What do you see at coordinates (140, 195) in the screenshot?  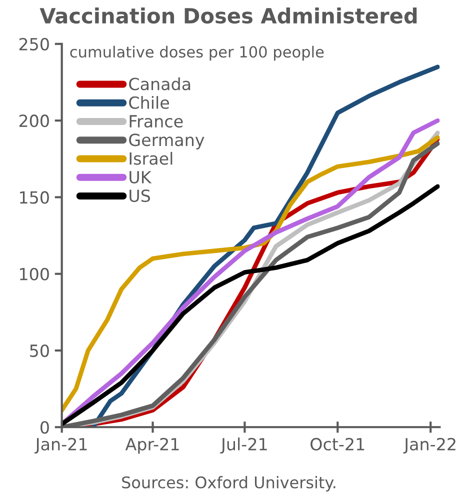 I see `legend-label: US` at bounding box center [140, 195].